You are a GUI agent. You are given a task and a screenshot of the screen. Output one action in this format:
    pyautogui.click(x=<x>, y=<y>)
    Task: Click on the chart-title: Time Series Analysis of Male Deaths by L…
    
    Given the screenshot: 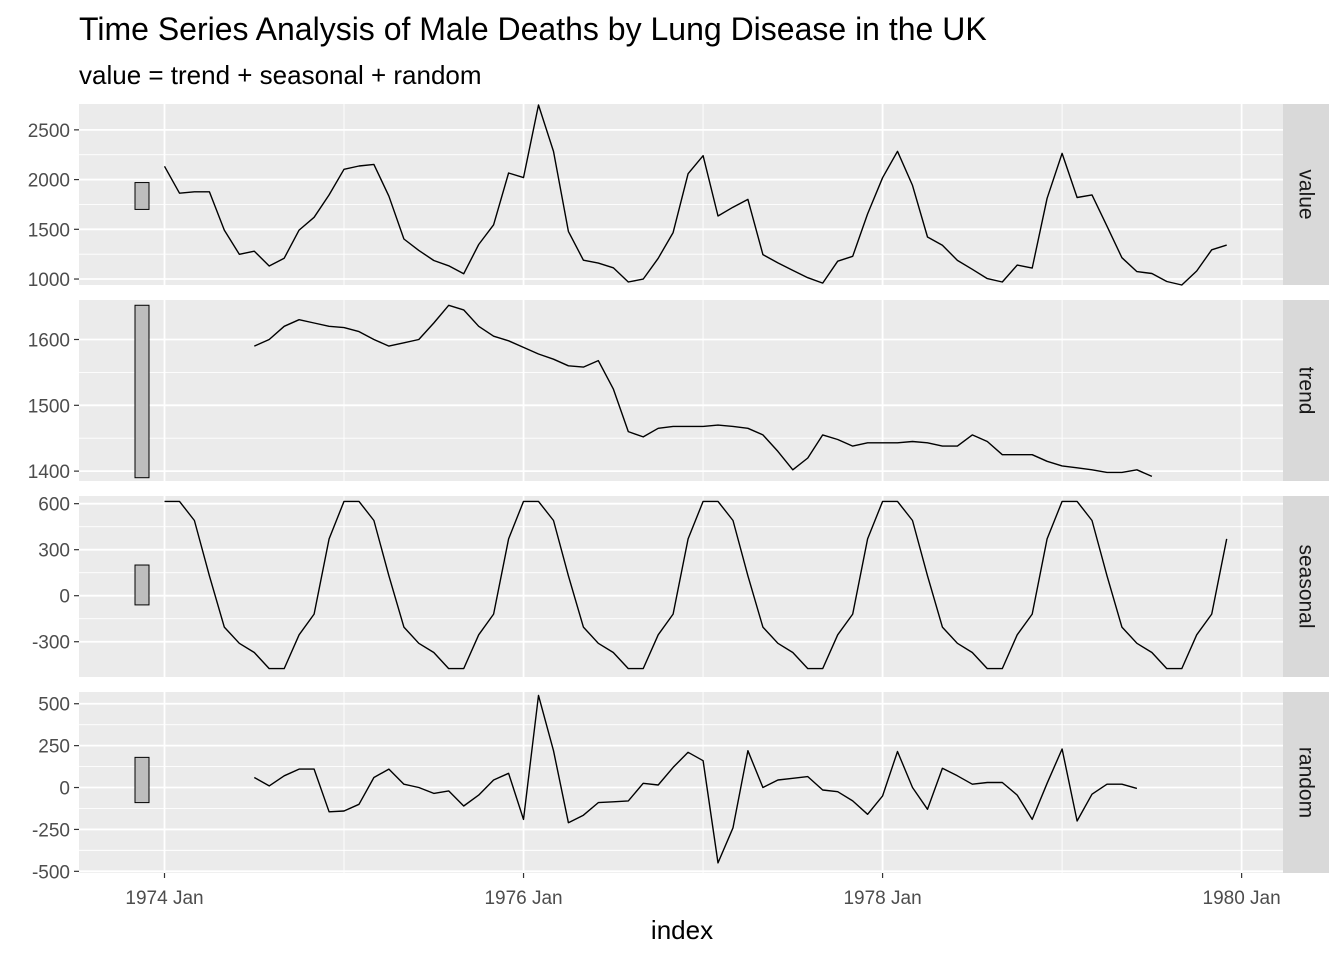 What is the action you would take?
    pyautogui.click(x=533, y=29)
    